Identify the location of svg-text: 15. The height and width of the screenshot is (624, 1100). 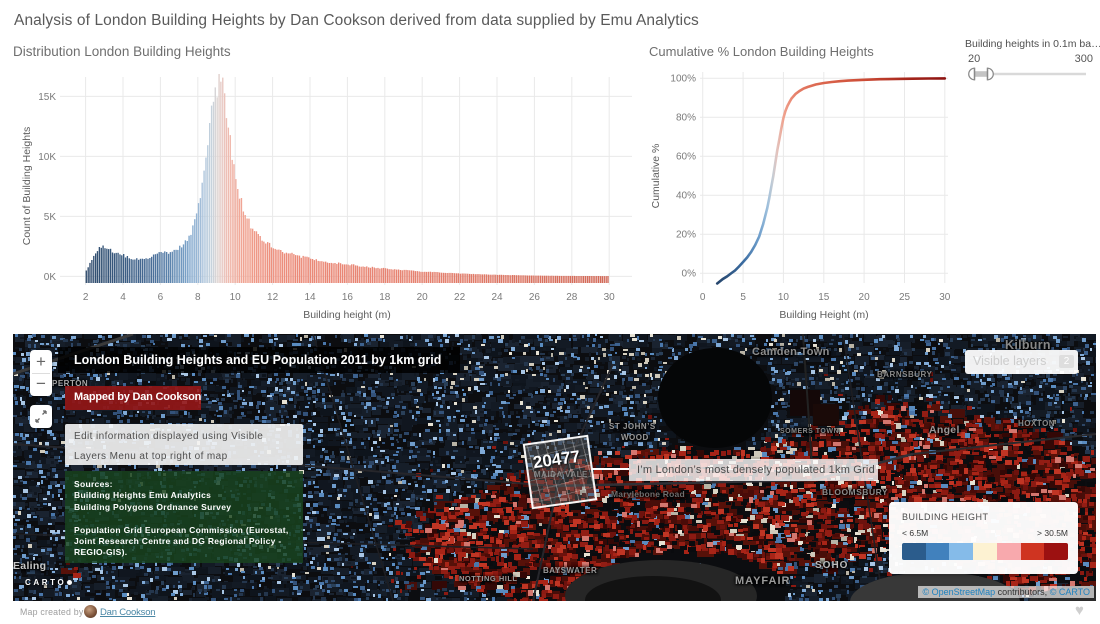
(824, 297).